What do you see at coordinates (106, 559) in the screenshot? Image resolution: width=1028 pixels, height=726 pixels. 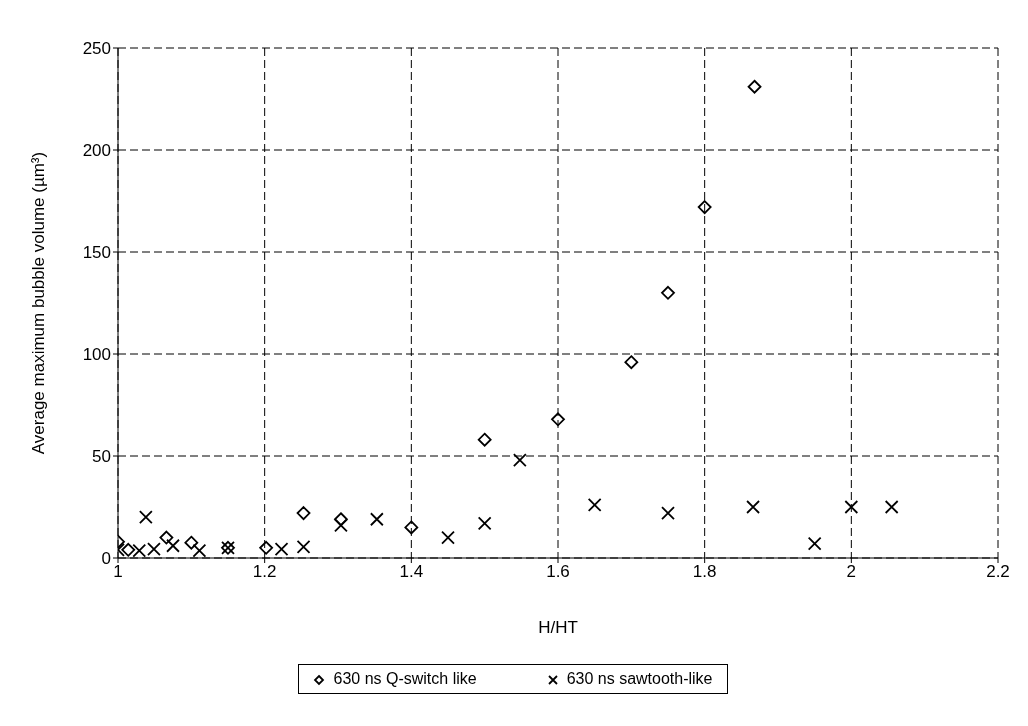 I see `y-tick-label: 0` at bounding box center [106, 559].